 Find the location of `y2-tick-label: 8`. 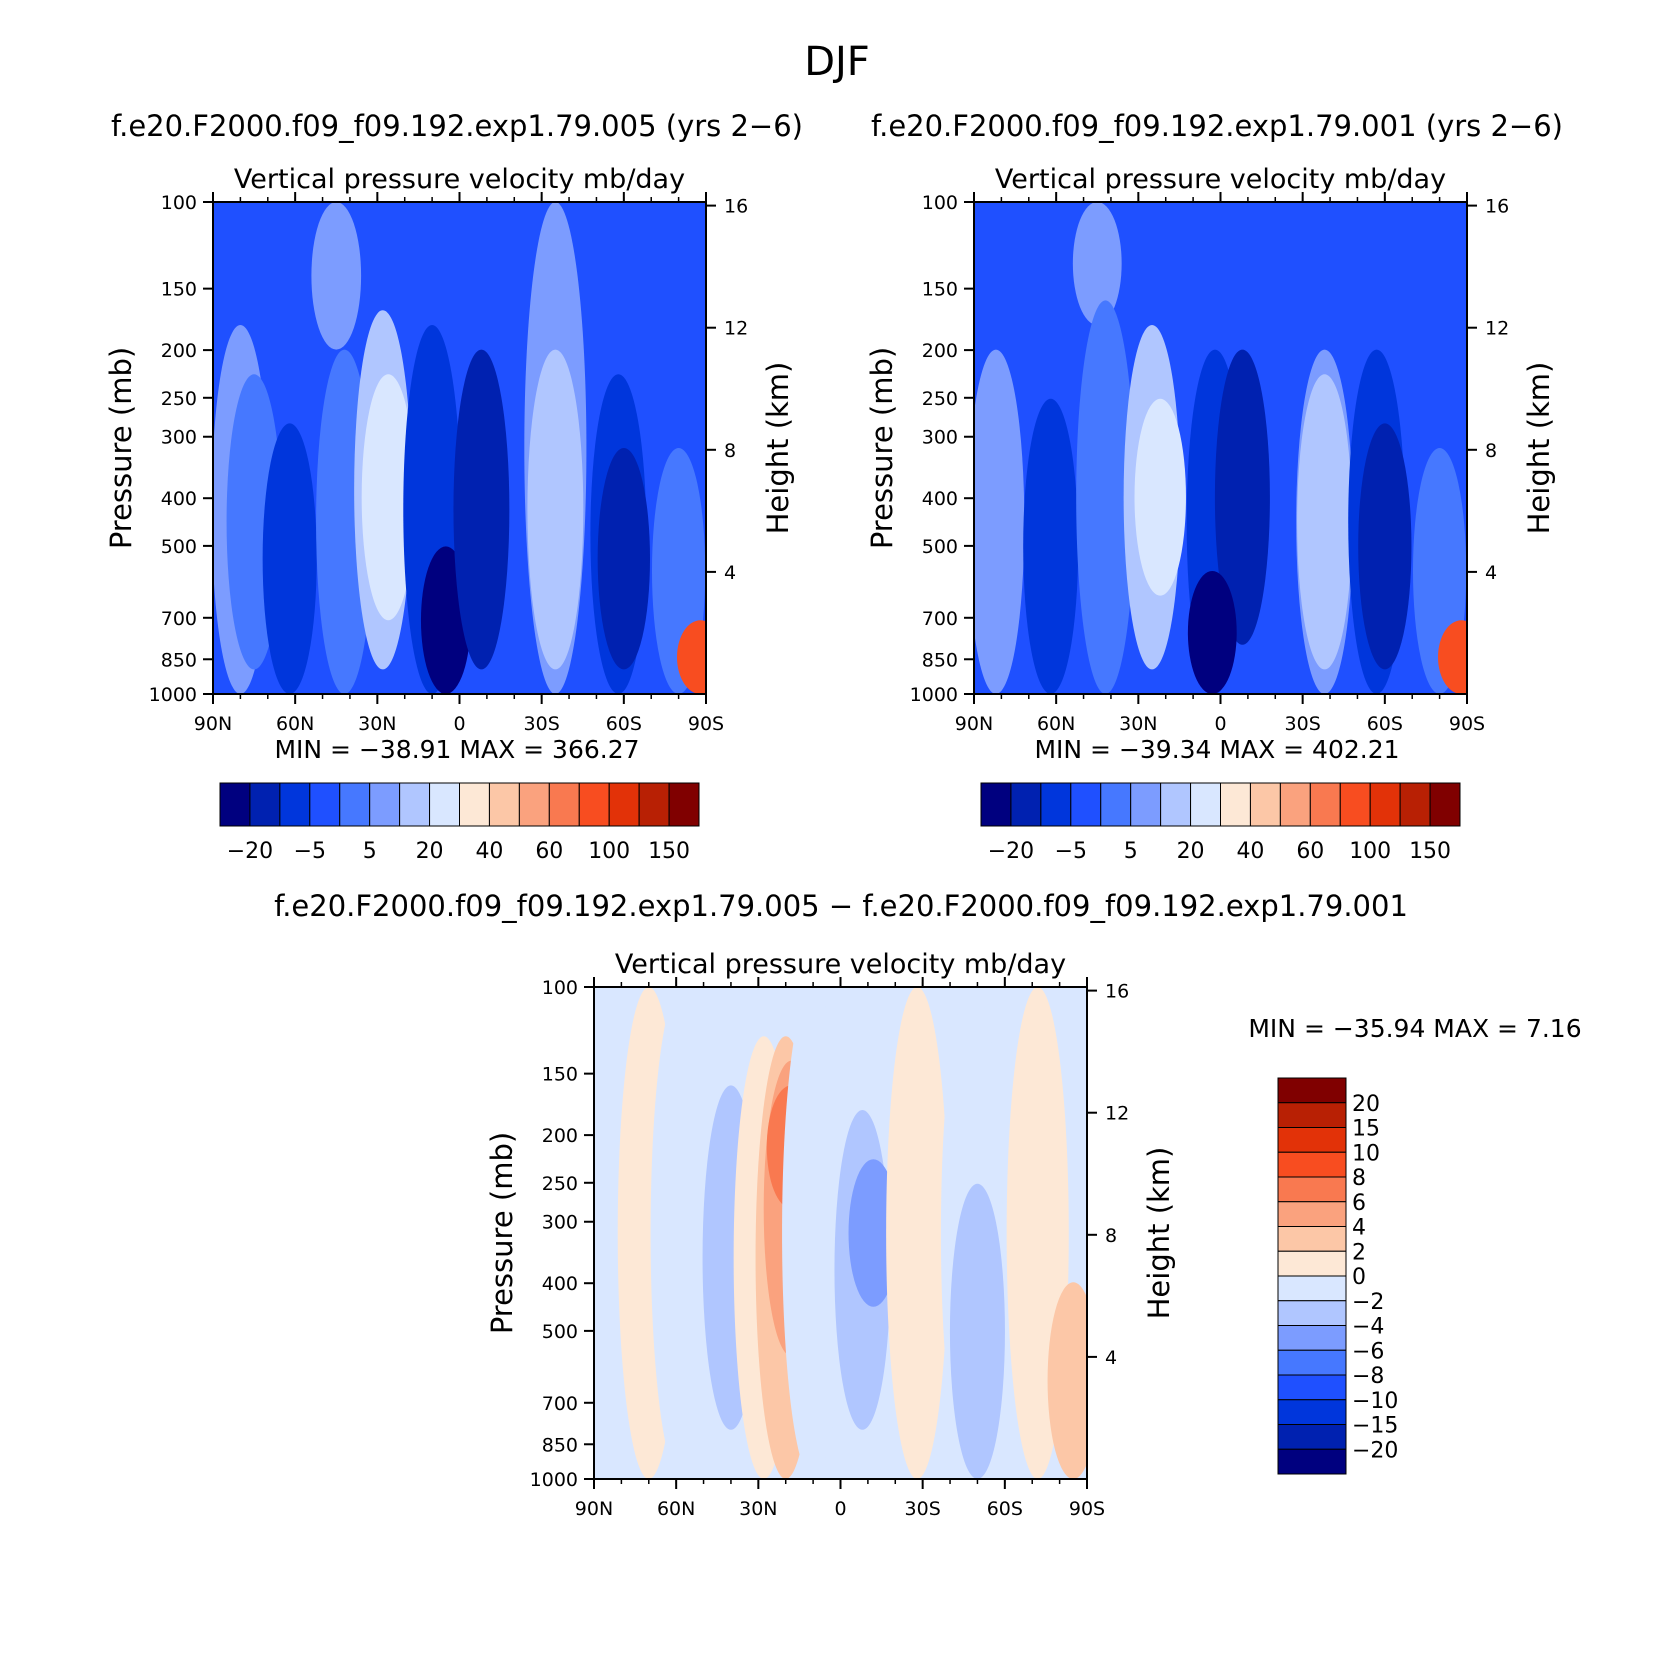

y2-tick-label: 8 is located at coordinates (1111, 1236).